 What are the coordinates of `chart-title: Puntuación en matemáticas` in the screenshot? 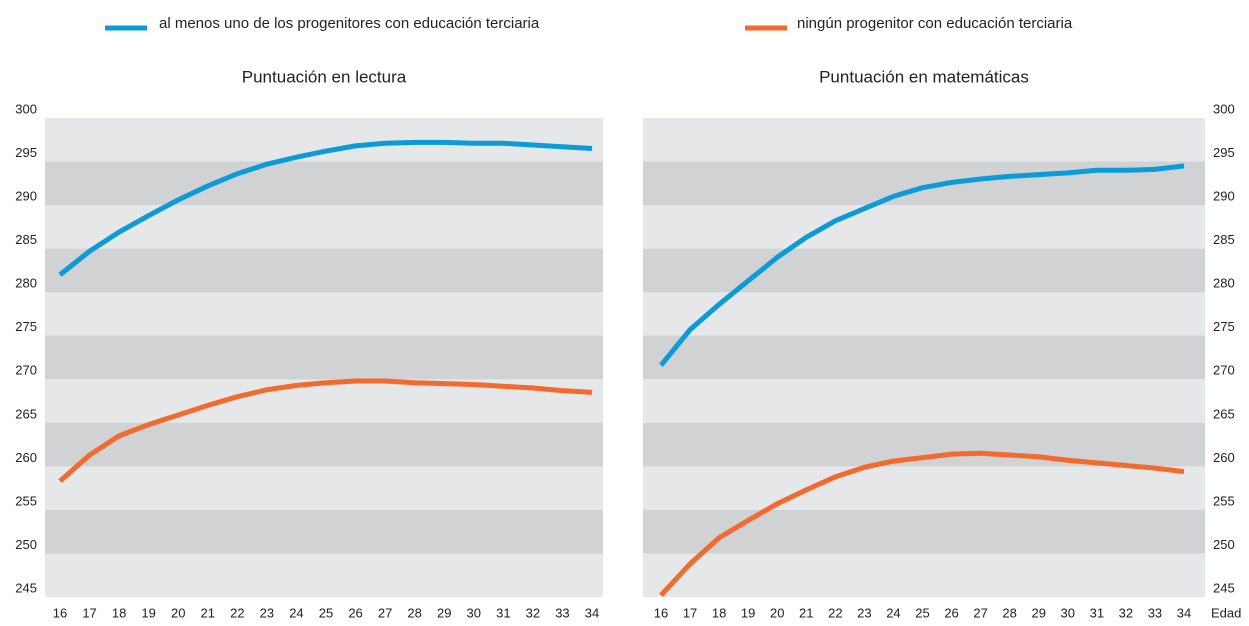 It's located at (924, 76).